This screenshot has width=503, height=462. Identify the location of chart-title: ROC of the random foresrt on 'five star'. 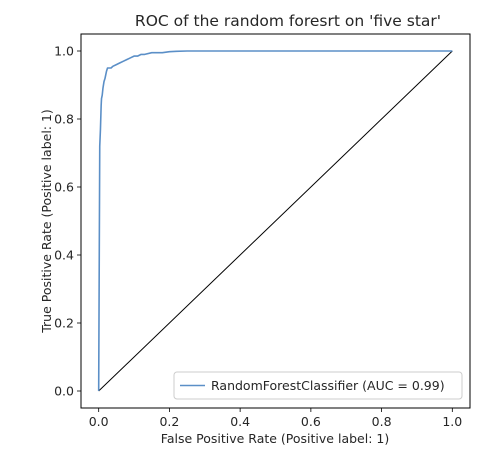
(288, 21).